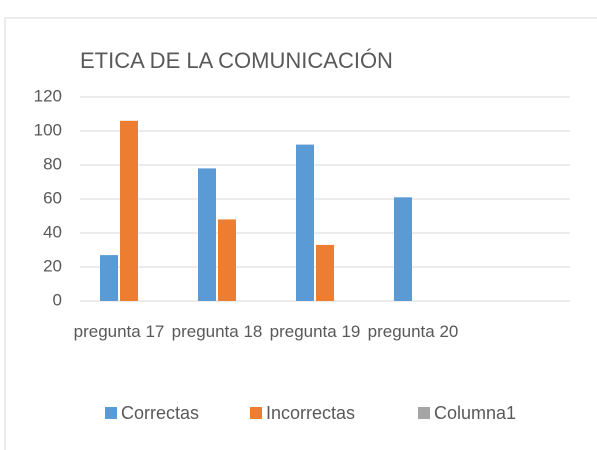 Image resolution: width=597 pixels, height=450 pixels. Describe the element at coordinates (48, 129) in the screenshot. I see `y-tick-label: 100` at that location.